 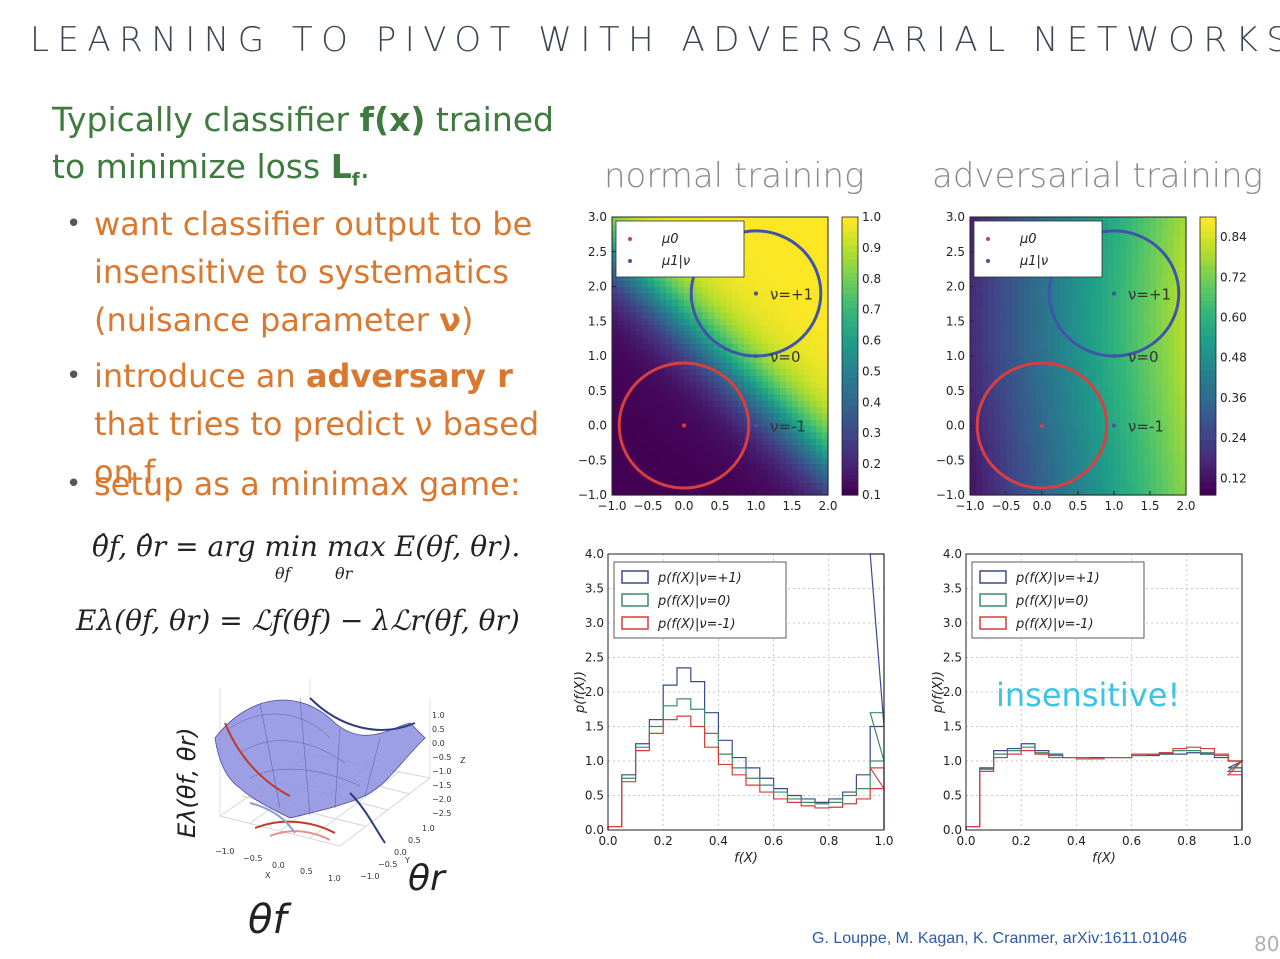 I want to click on colorbar-tick: 0.6, so click(x=871, y=341).